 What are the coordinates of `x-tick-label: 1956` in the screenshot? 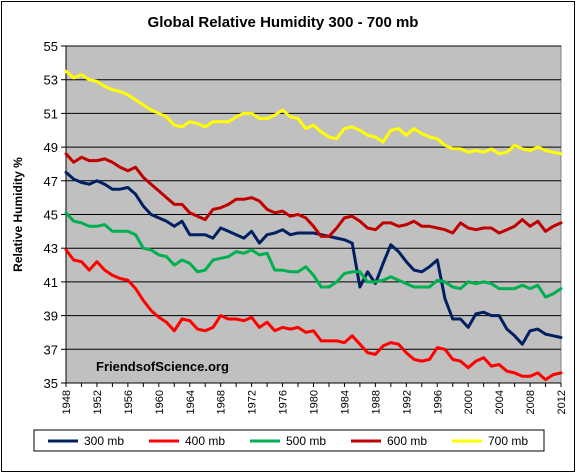 It's located at (129, 402).